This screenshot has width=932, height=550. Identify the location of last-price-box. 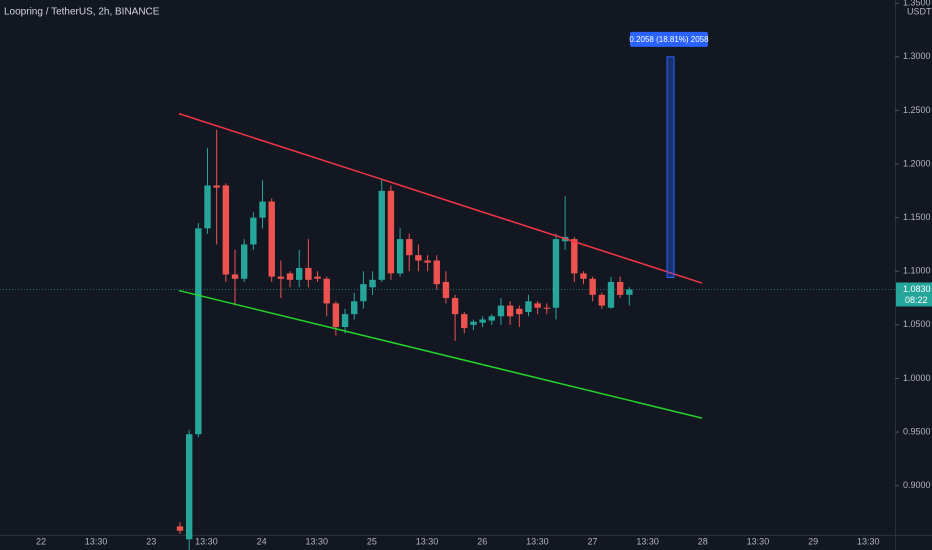
(914, 294).